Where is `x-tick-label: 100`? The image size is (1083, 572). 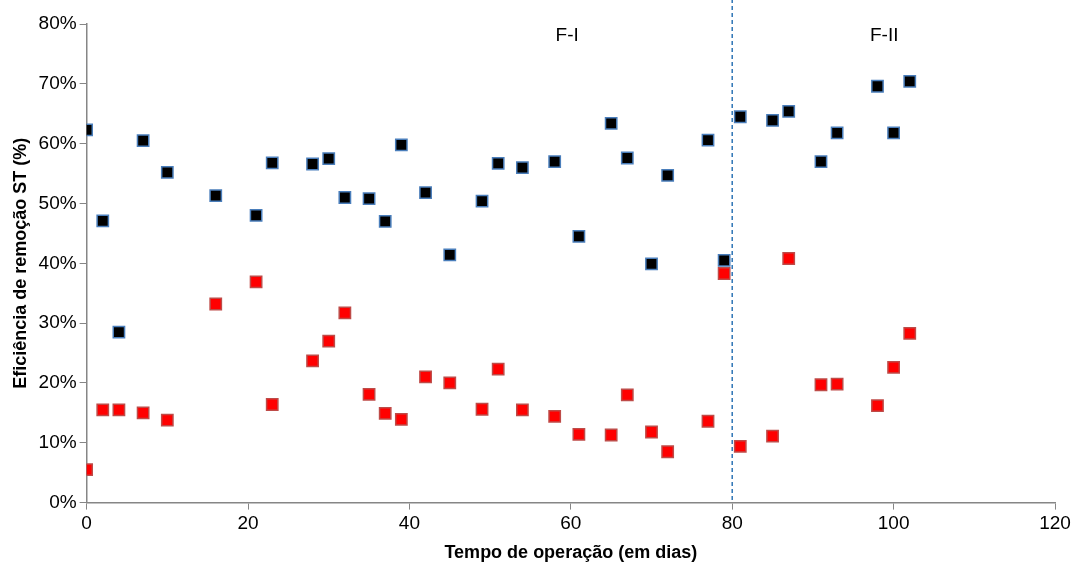
x-tick-label: 100 is located at coordinates (893, 523).